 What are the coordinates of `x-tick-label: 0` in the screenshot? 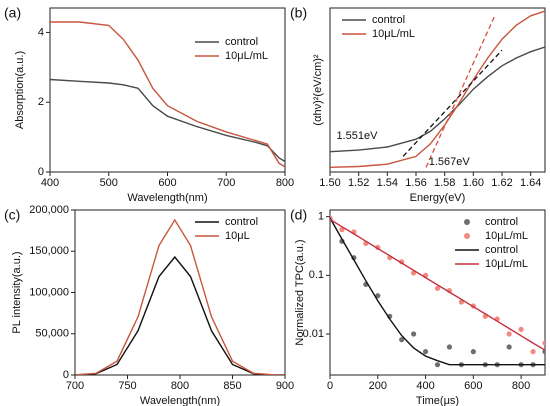 It's located at (330, 386).